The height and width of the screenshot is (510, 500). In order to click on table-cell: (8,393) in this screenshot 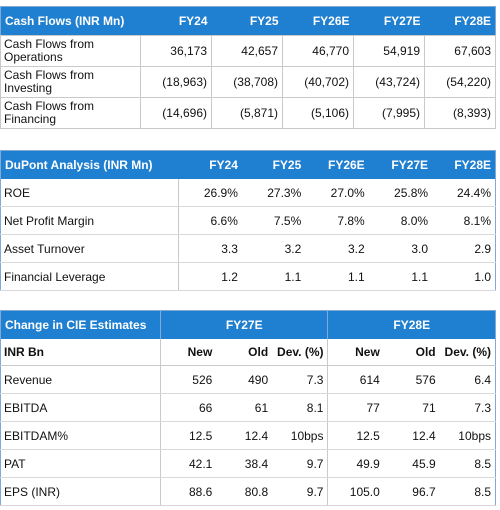, I will do `click(460, 113)`.